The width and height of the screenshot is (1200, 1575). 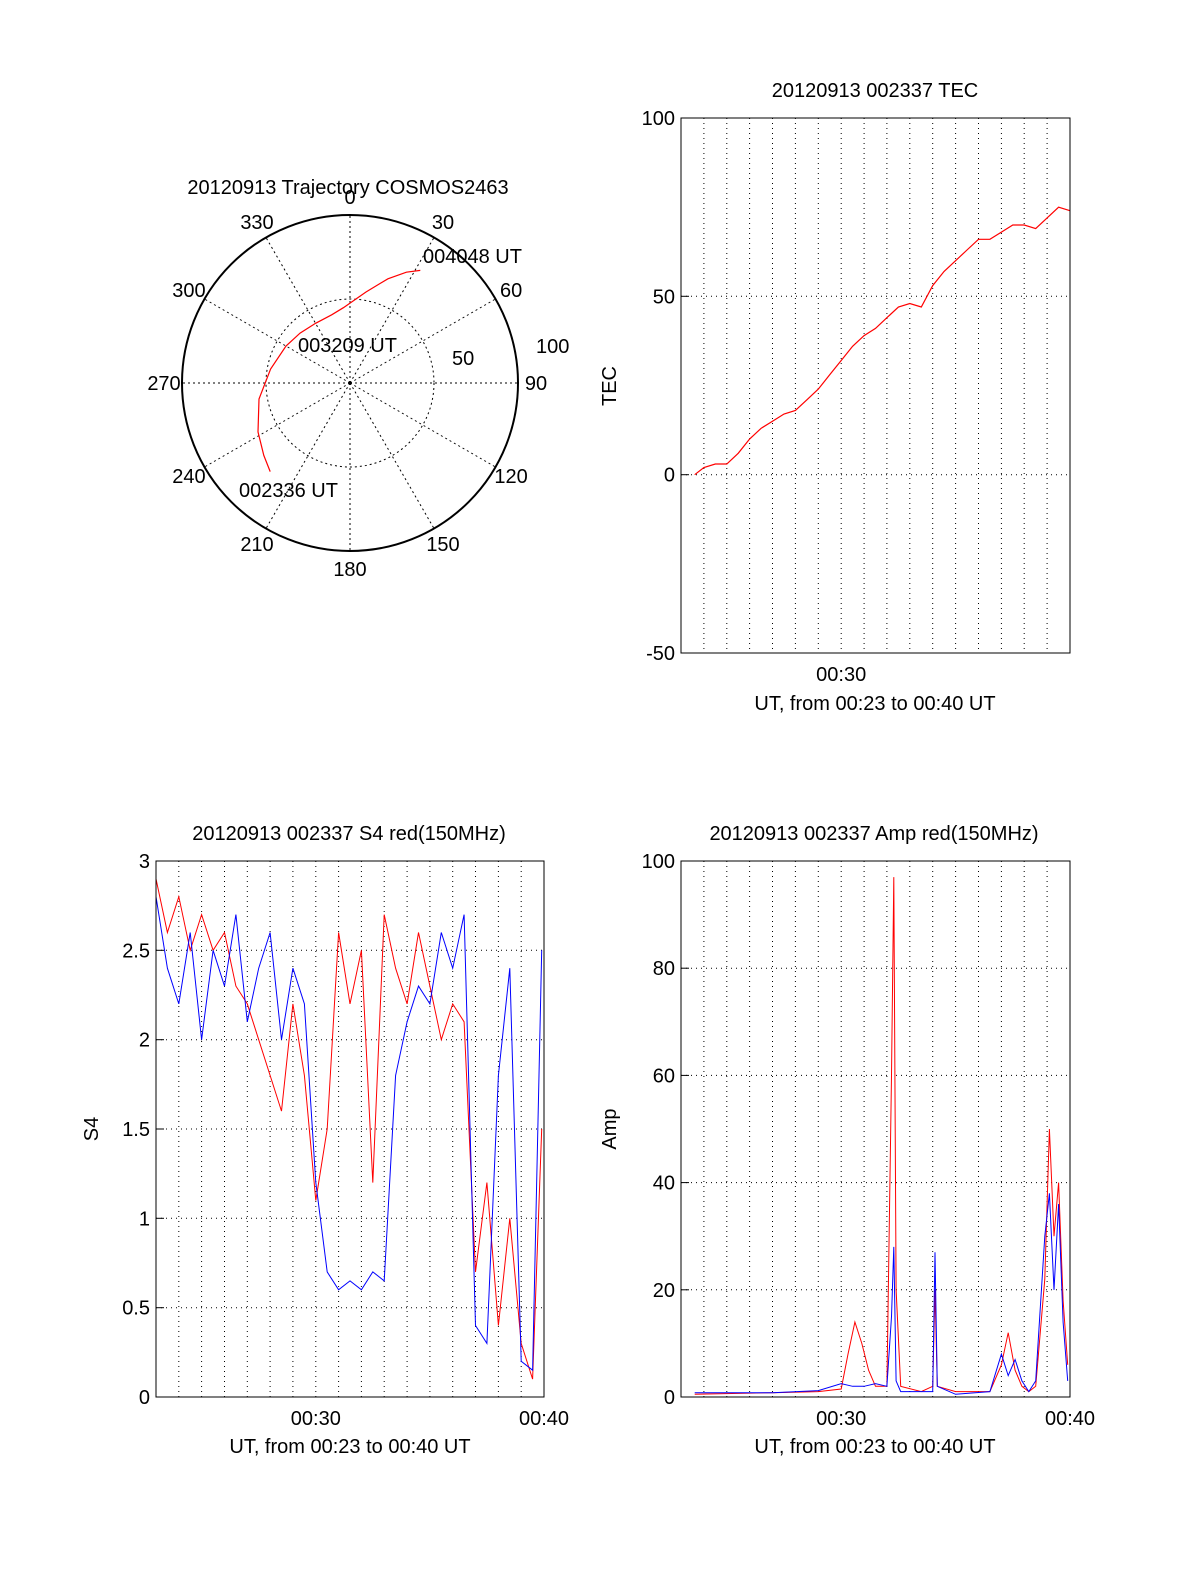 I want to click on trajectory-annotation: 003209 UT, so click(x=347, y=346).